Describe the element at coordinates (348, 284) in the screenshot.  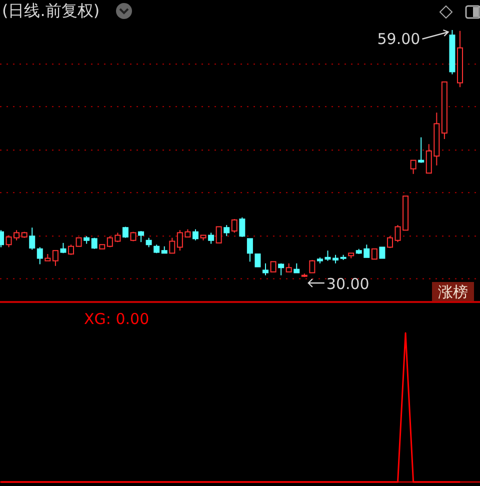
I see `annotation: 30.00` at that location.